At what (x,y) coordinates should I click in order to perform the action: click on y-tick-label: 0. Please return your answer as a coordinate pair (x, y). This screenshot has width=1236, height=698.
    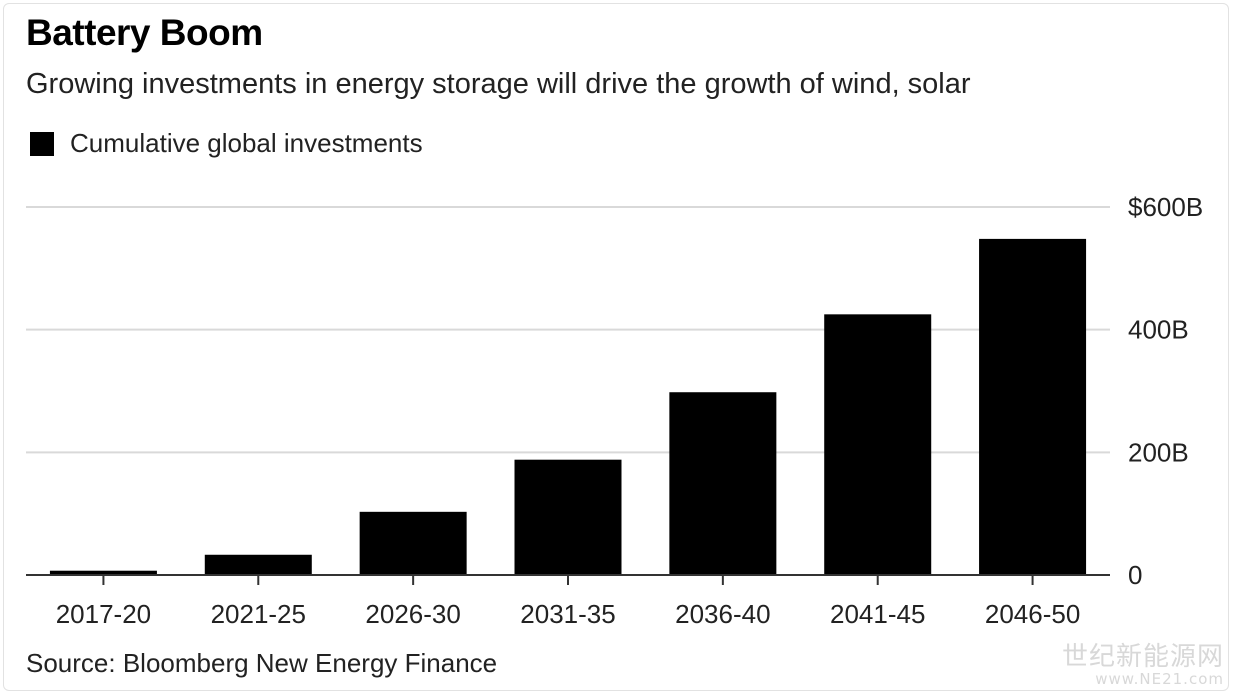
    Looking at the image, I should click on (1135, 575).